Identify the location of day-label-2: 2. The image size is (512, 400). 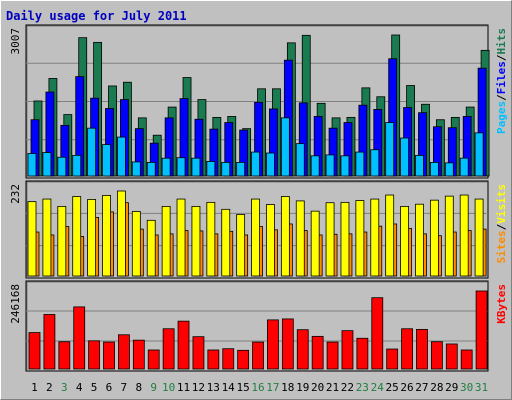
(49, 387).